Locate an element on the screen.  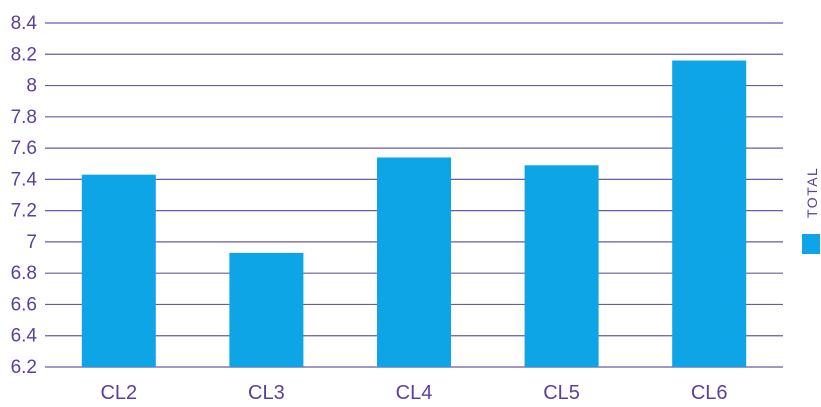
x-tick-label: CL3 is located at coordinates (266, 393).